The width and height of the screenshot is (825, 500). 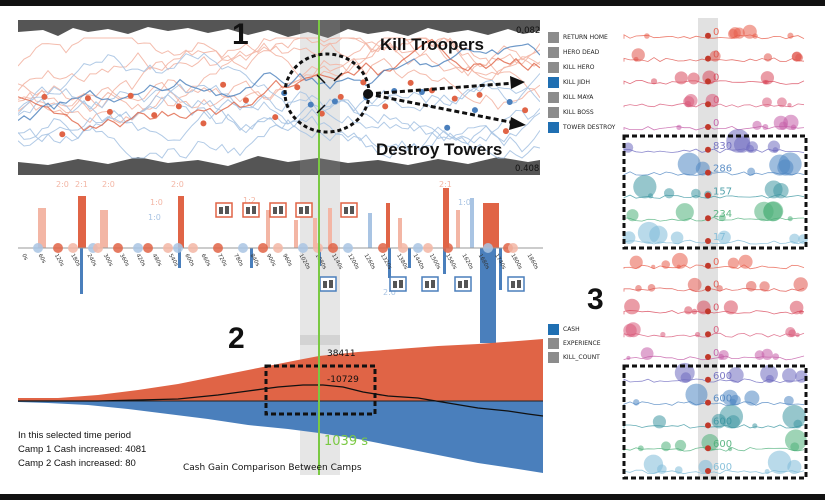 What do you see at coordinates (581, 127) in the screenshot?
I see `legend-item: TOWER DESTROY` at bounding box center [581, 127].